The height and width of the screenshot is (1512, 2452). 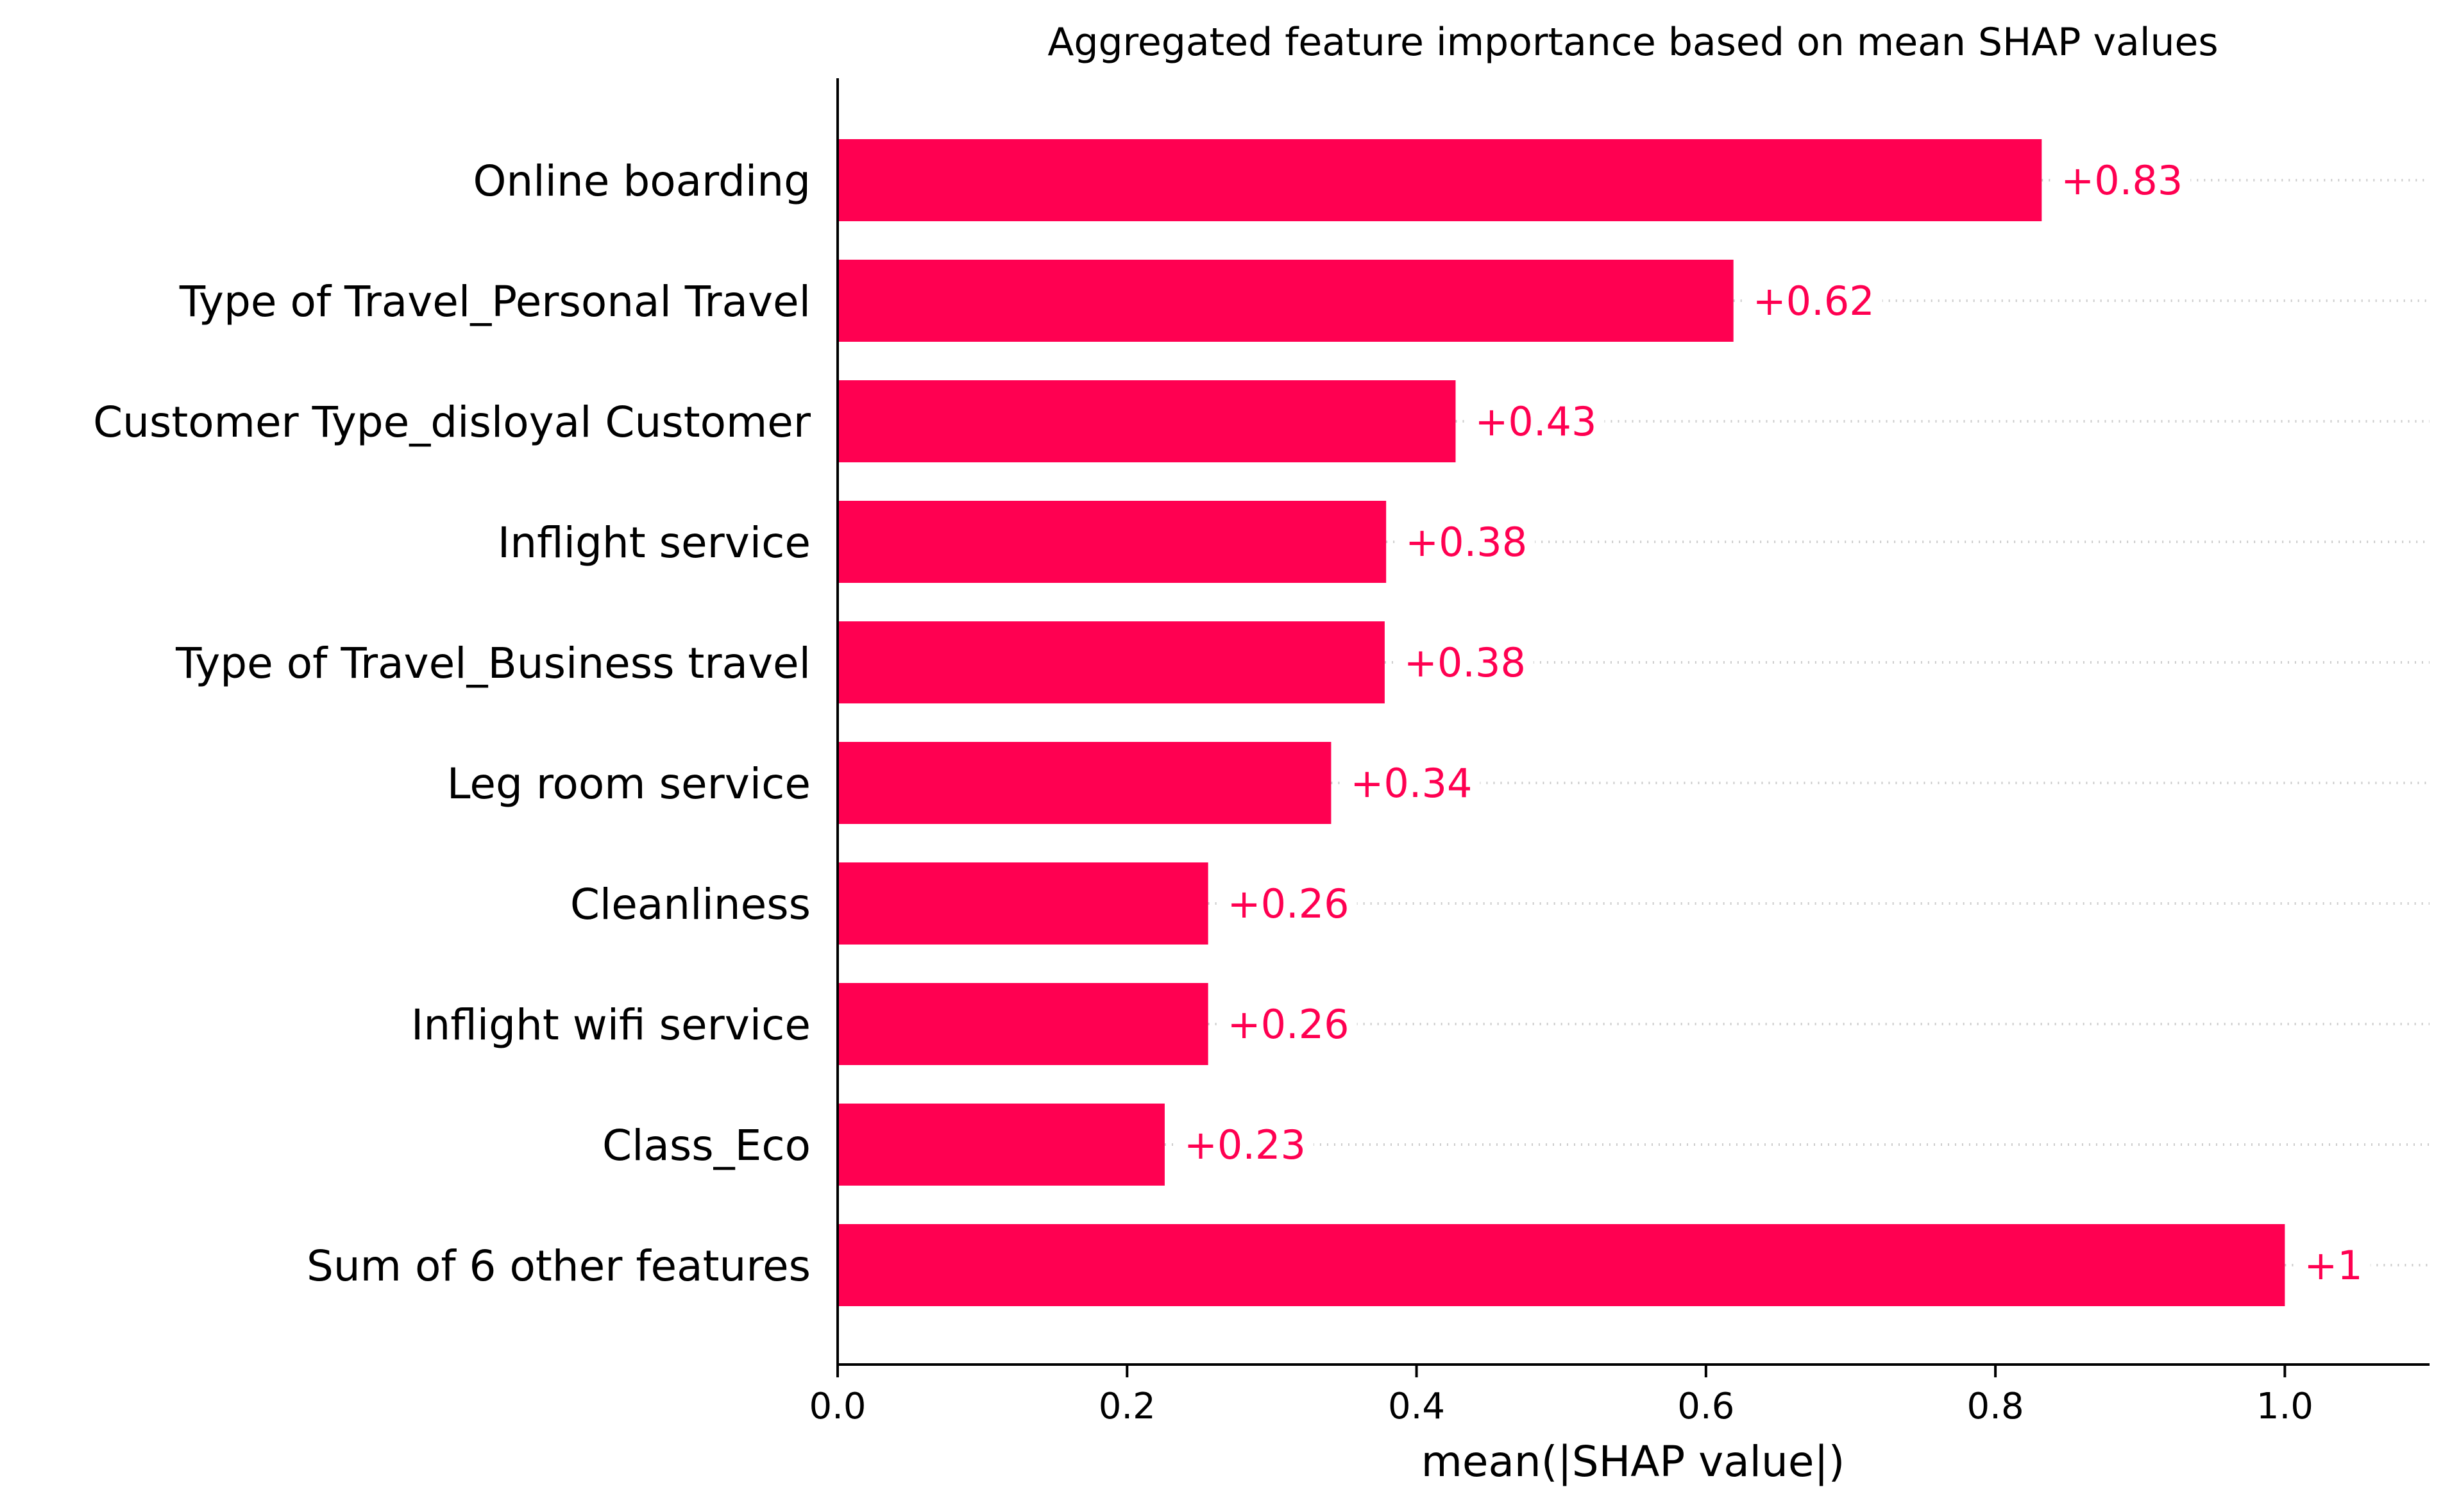 I want to click on bar-value-label: +0.83, so click(x=2122, y=180).